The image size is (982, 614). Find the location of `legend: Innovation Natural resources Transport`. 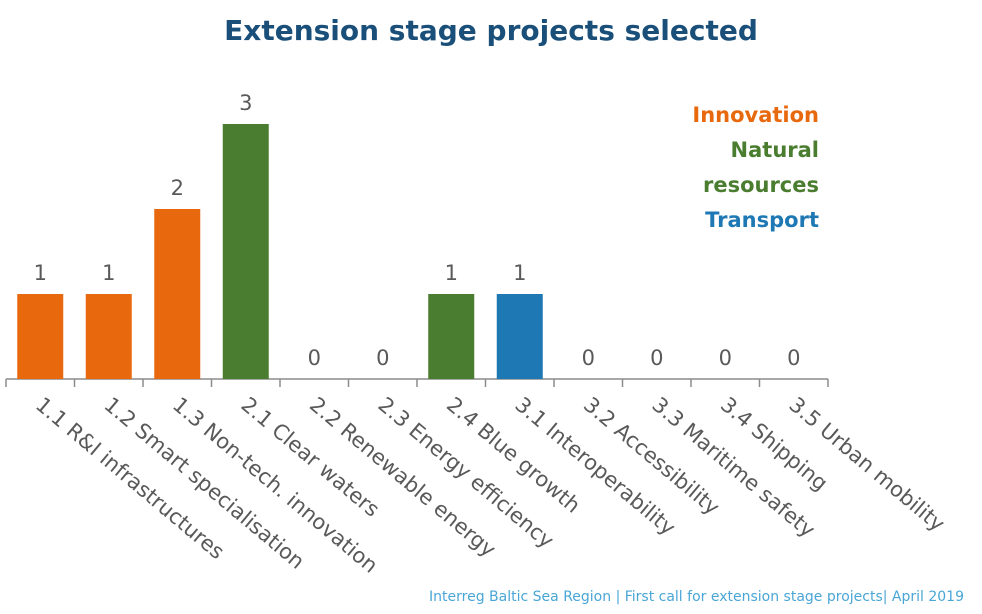

legend: Innovation Natural resources Transport is located at coordinates (755, 168).